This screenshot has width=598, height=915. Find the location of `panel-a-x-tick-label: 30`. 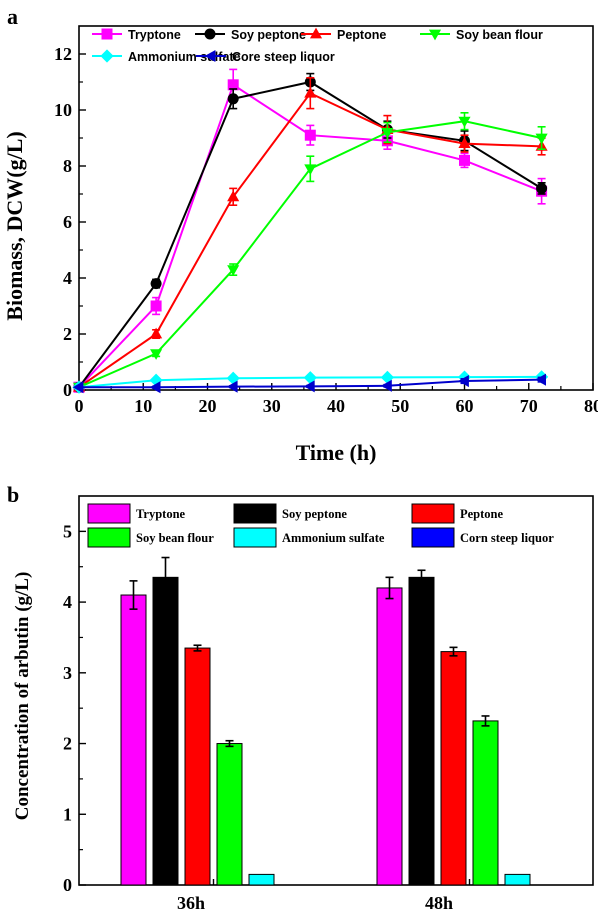

panel-a-x-tick-label: 30 is located at coordinates (272, 406).